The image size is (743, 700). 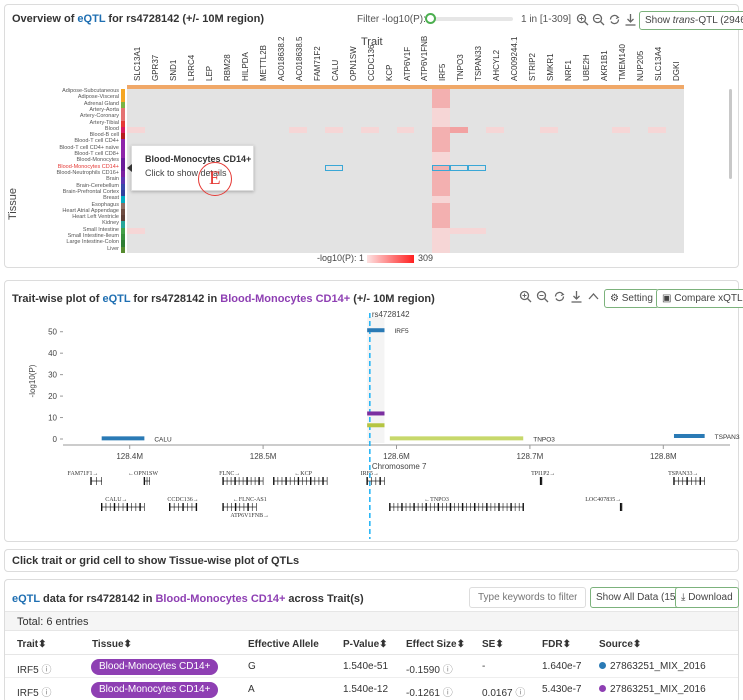 What do you see at coordinates (707, 597) in the screenshot?
I see `download-button: ⤓ Download` at bounding box center [707, 597].